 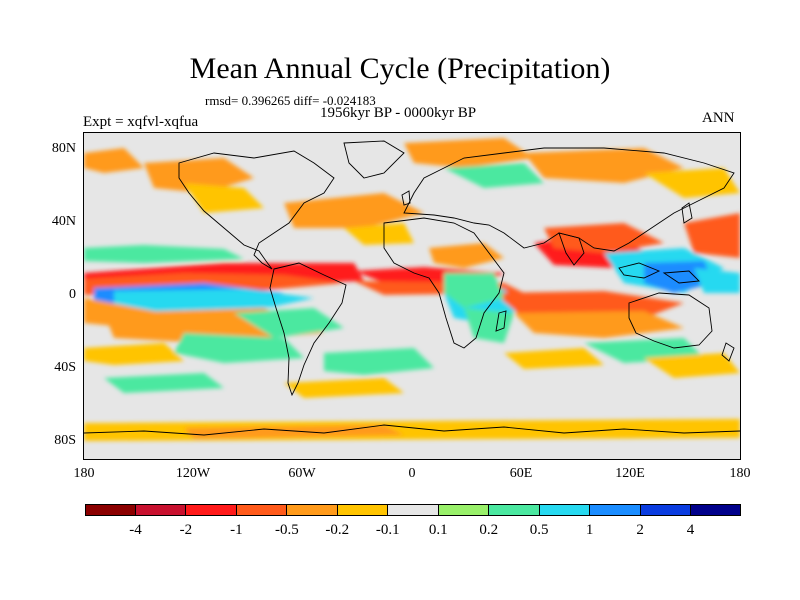 What do you see at coordinates (398, 113) in the screenshot?
I see `period-label: 1956kyr BP - 0000kyr BP` at bounding box center [398, 113].